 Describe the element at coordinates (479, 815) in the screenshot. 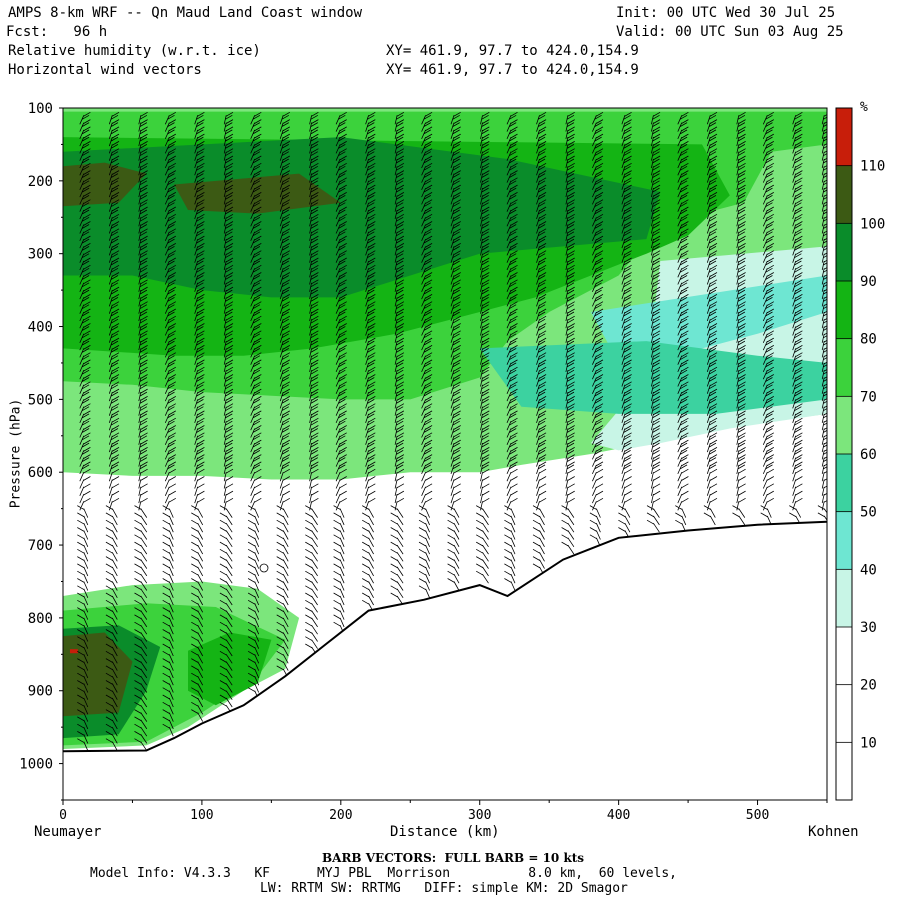

I see `x-tick-label: 300` at that location.